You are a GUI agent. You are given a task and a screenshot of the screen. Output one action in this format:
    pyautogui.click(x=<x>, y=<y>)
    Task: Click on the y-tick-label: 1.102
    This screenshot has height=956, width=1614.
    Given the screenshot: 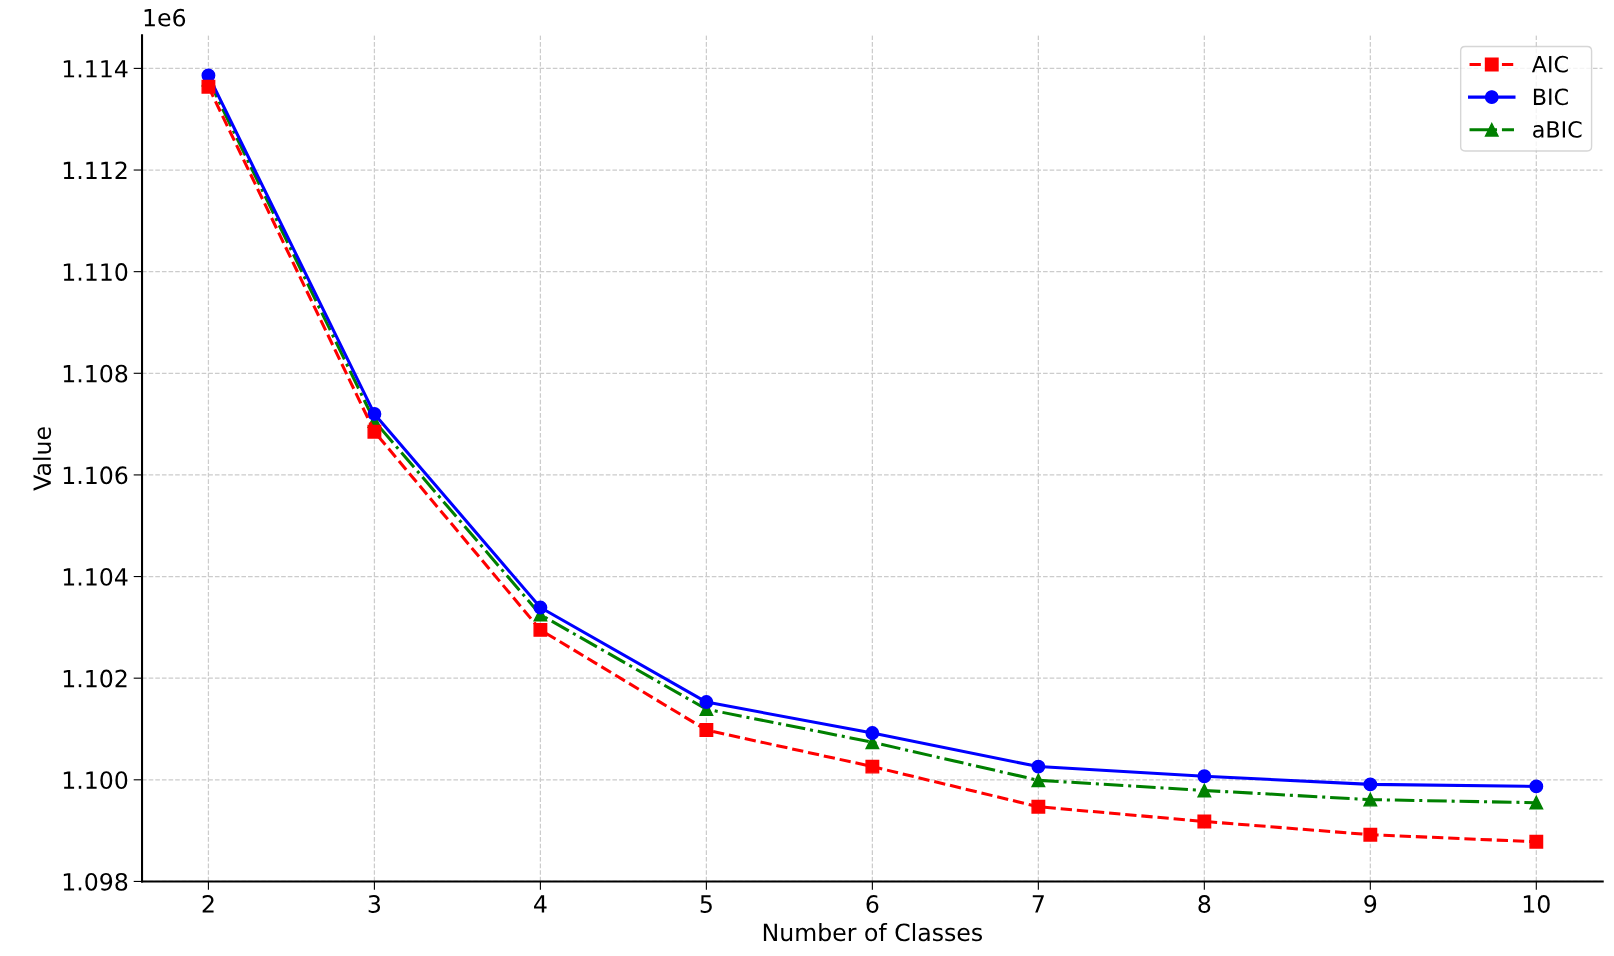 What is the action you would take?
    pyautogui.click(x=95, y=678)
    